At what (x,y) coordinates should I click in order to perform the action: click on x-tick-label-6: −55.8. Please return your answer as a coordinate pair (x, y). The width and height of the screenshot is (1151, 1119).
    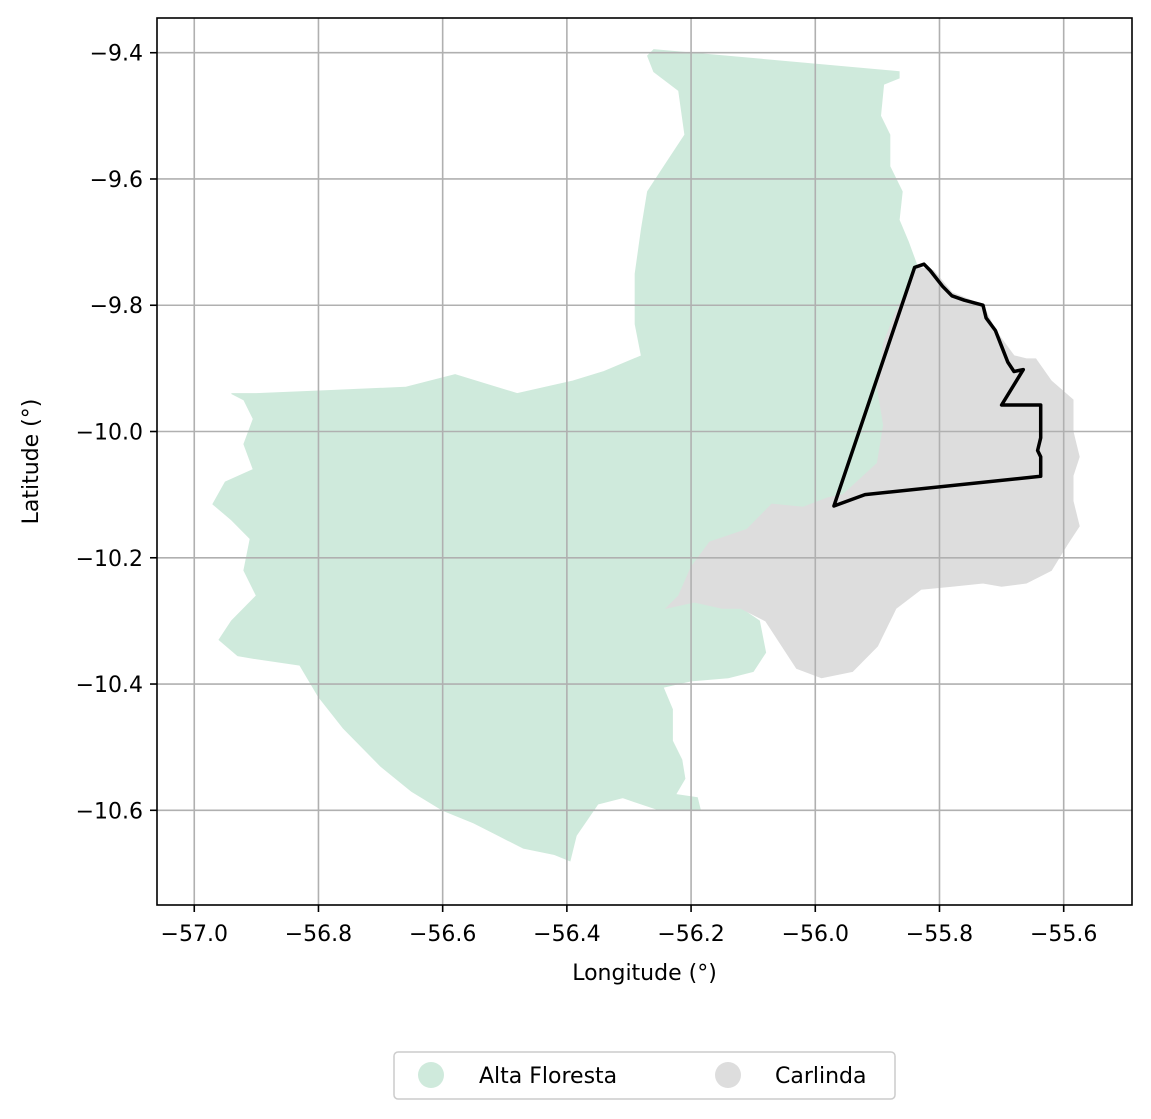
    Looking at the image, I should click on (939, 934).